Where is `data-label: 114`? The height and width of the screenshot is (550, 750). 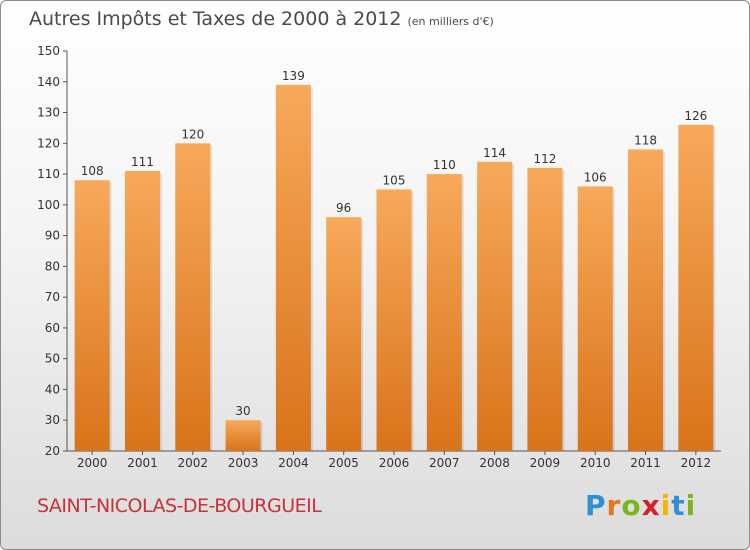
data-label: 114 is located at coordinates (494, 153).